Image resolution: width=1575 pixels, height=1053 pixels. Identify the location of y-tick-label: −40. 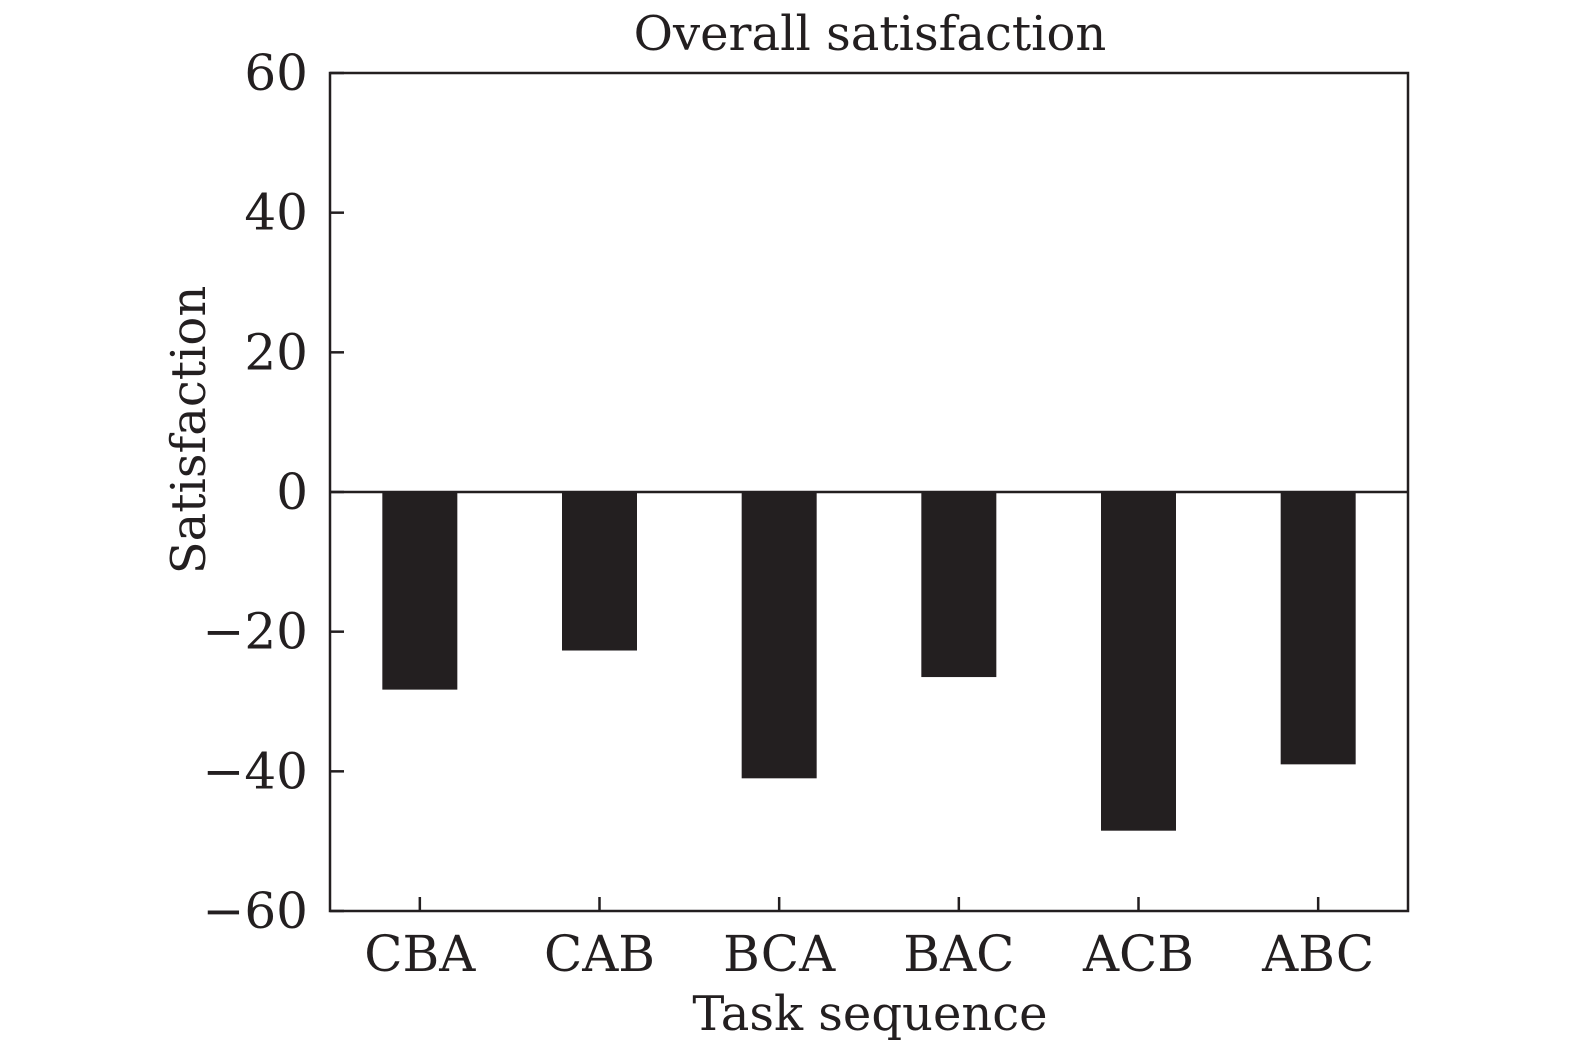
(255, 771).